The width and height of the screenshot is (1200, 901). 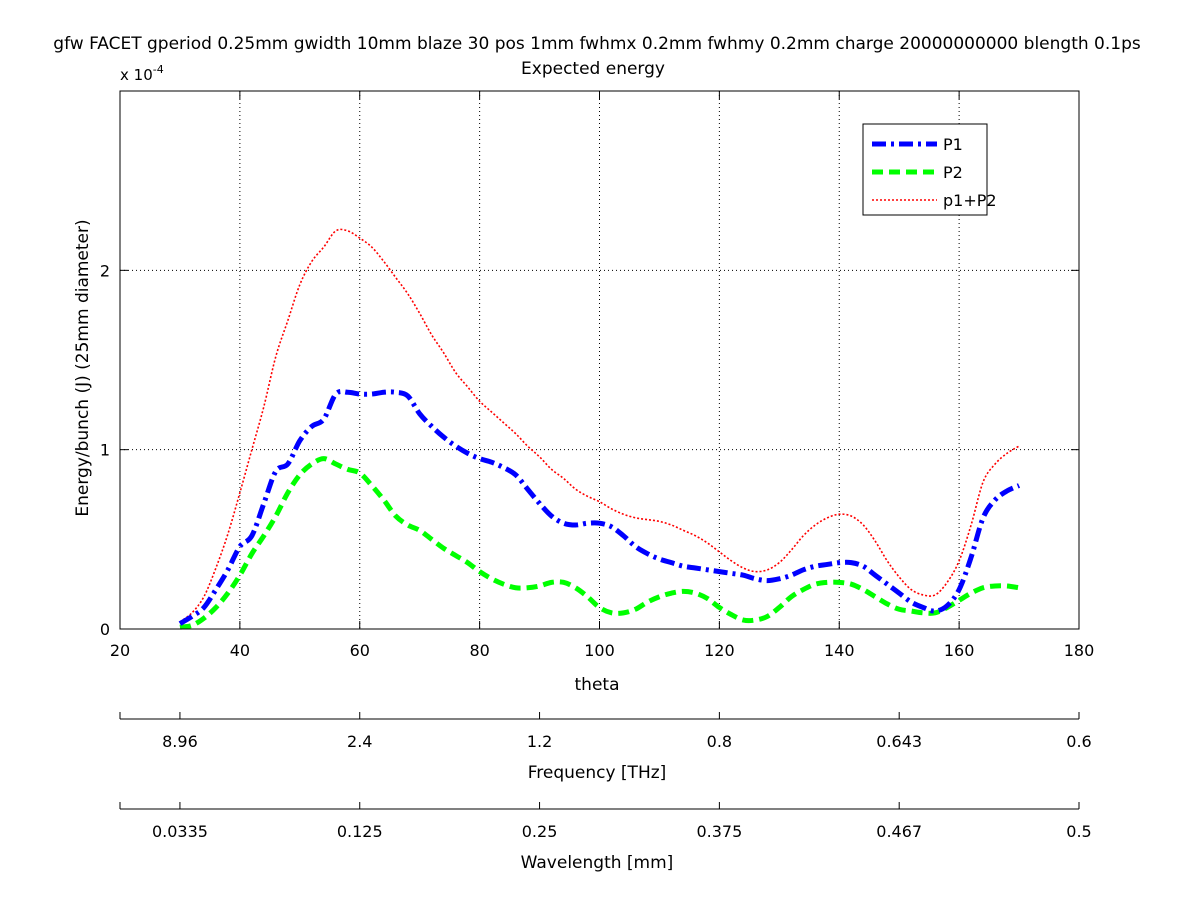 What do you see at coordinates (360, 831) in the screenshot?
I see `secondary-axis-tick-label: 0.125` at bounding box center [360, 831].